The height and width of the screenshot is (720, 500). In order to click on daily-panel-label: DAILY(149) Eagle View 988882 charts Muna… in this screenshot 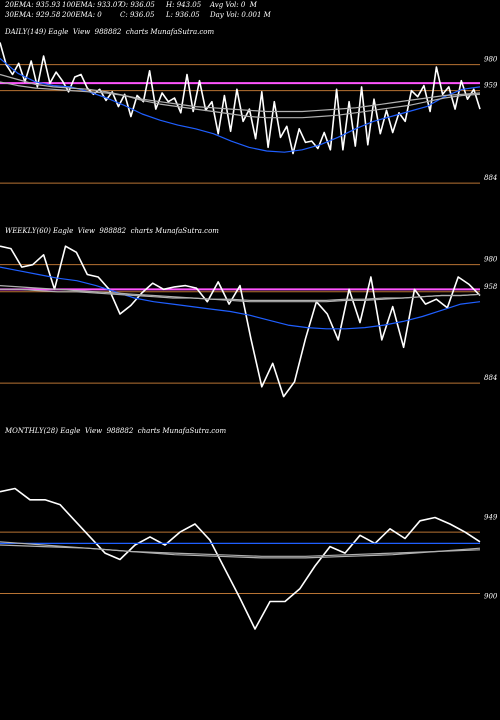, I will do `click(110, 32)`.